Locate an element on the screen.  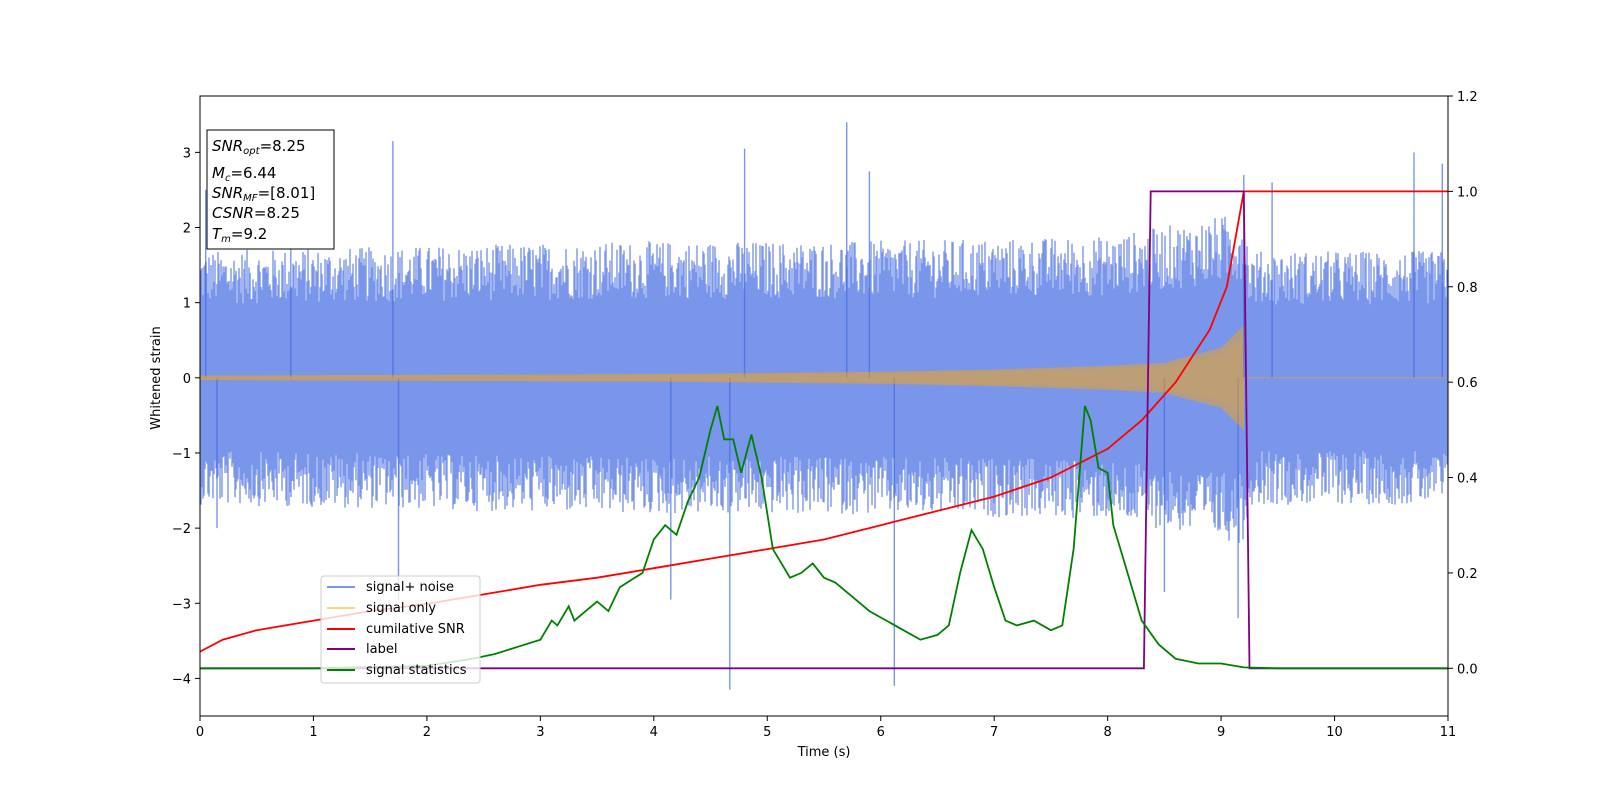
info-csnr: CSNR=8.25 is located at coordinates (256, 213).